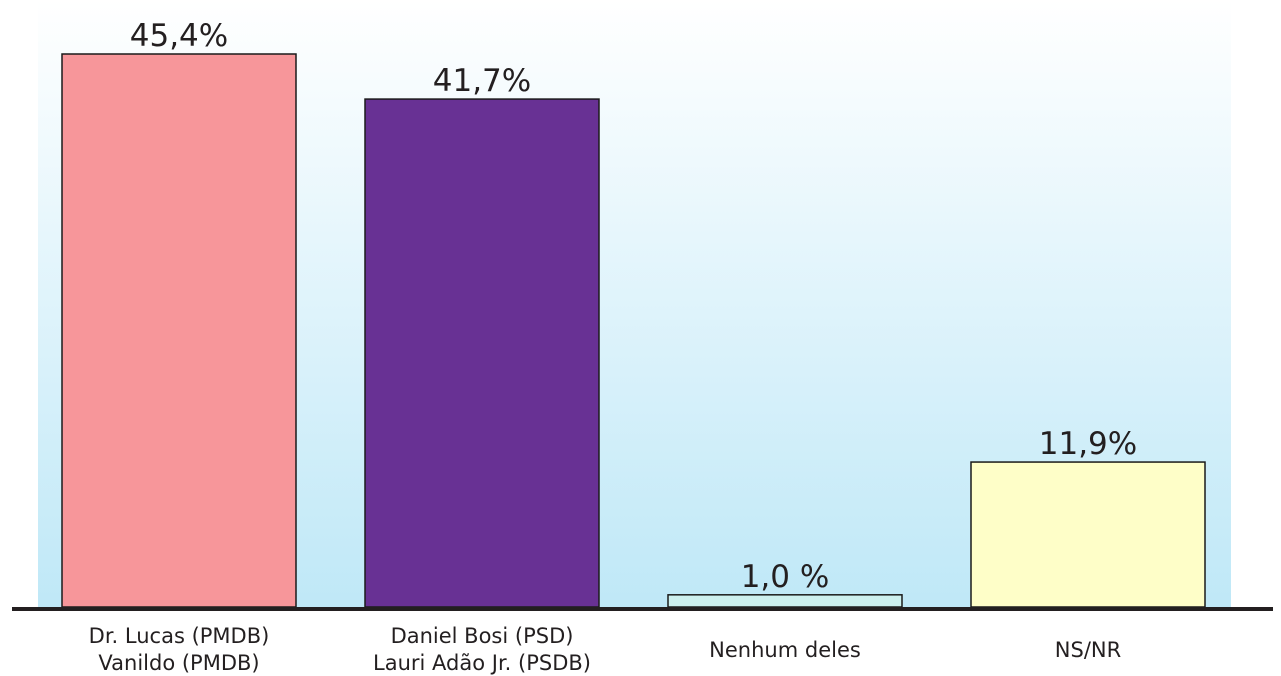 The image size is (1281, 676). I want to click on category-label-4-line-1: NS/NR, so click(1088, 650).